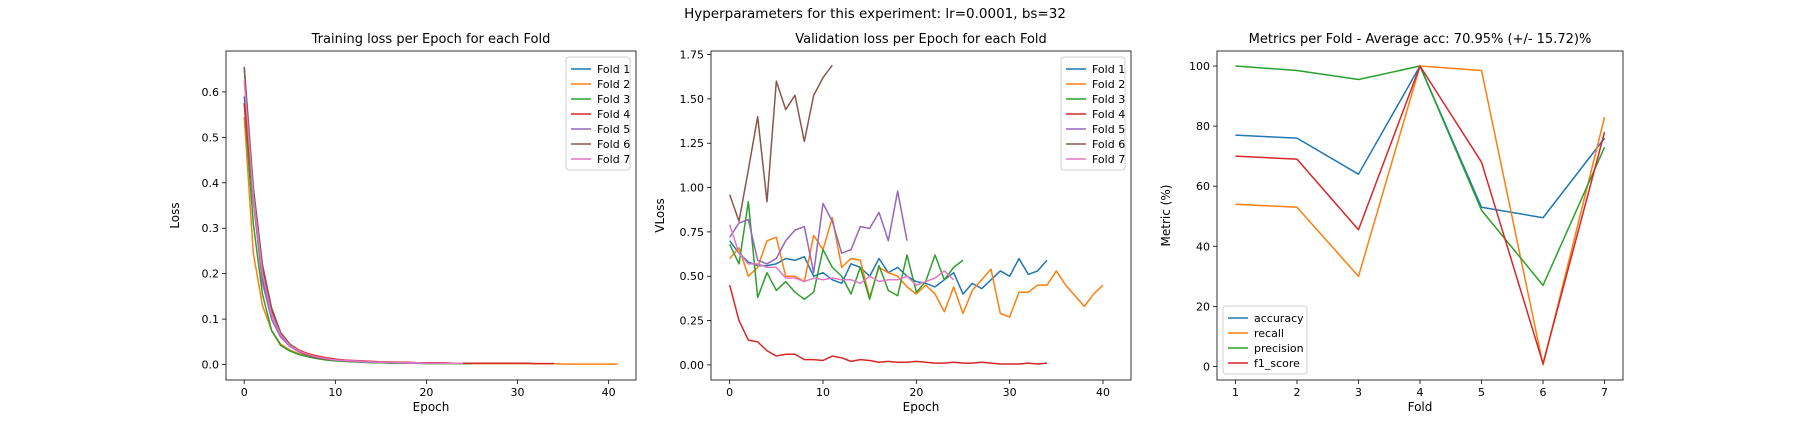 This screenshot has width=1800, height=432. Describe the element at coordinates (692, 276) in the screenshot. I see `y-tick-label: 0.50` at that location.